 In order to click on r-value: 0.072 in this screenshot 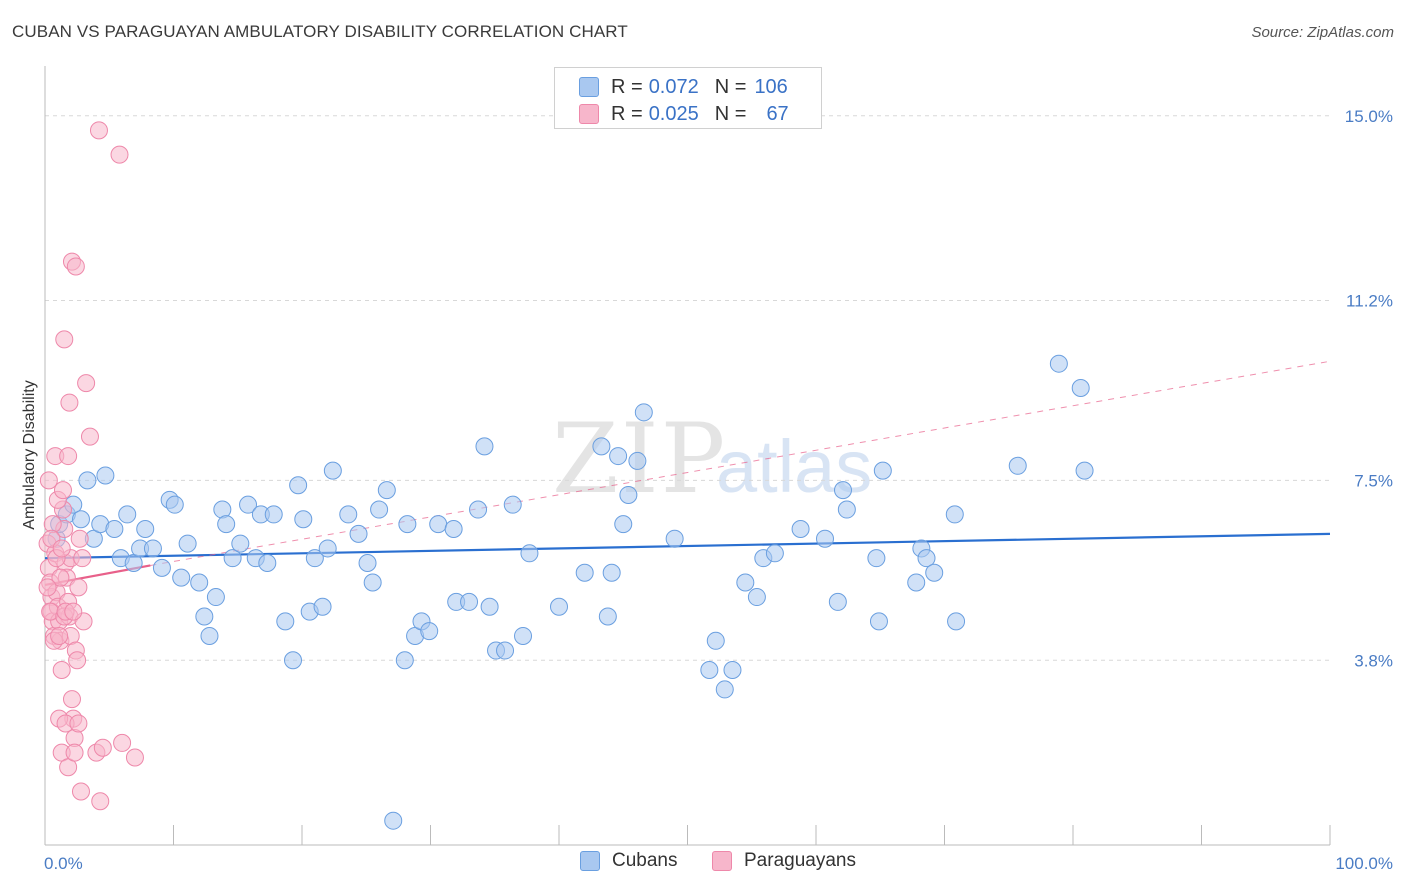, I will do `click(673, 86)`.